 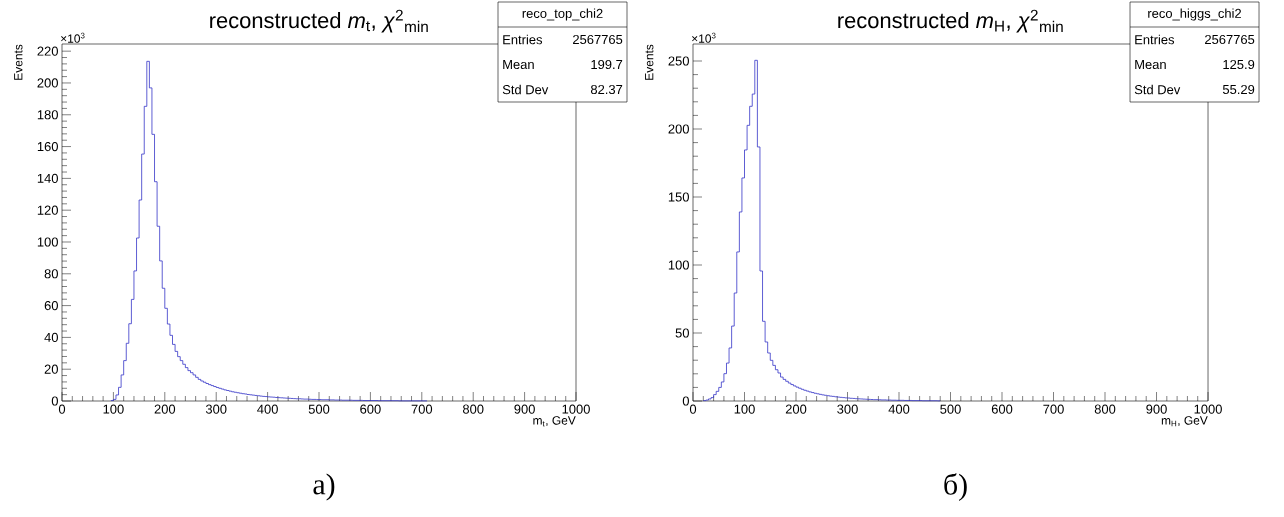 I want to click on text: reco_top_chi2, so click(x=562, y=14).